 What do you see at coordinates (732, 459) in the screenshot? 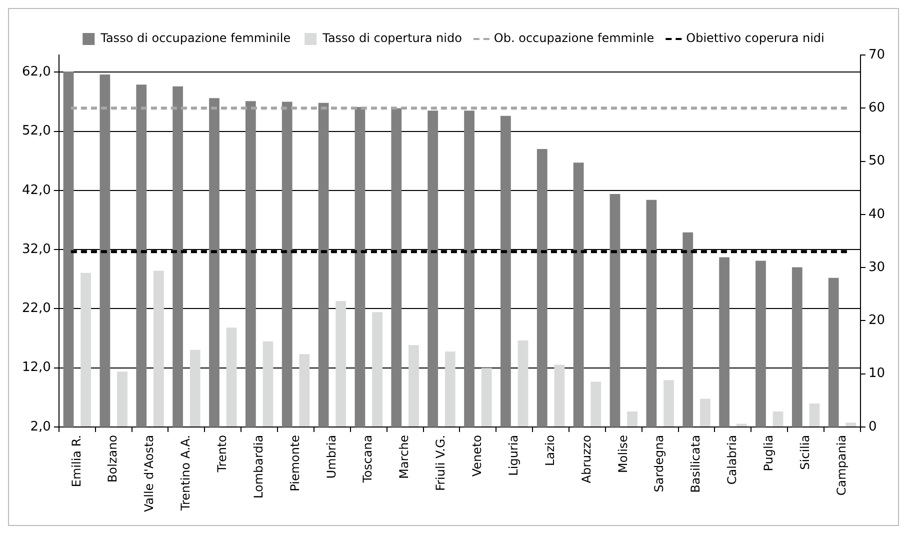
I see `x-tick-label: Calabria` at bounding box center [732, 459].